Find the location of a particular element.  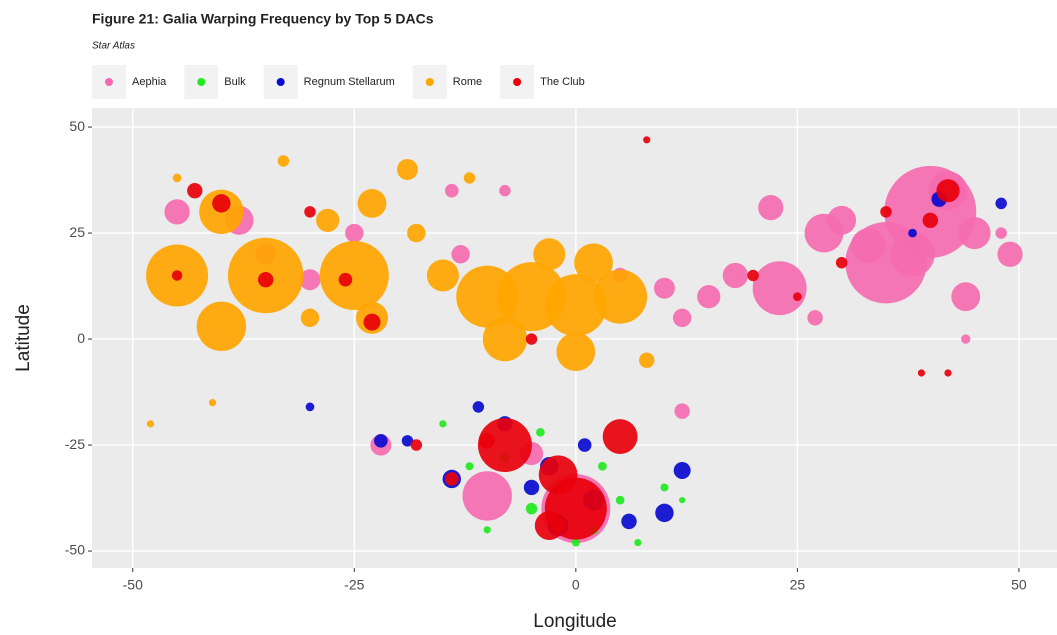

legend-label: The Club is located at coordinates (562, 82).